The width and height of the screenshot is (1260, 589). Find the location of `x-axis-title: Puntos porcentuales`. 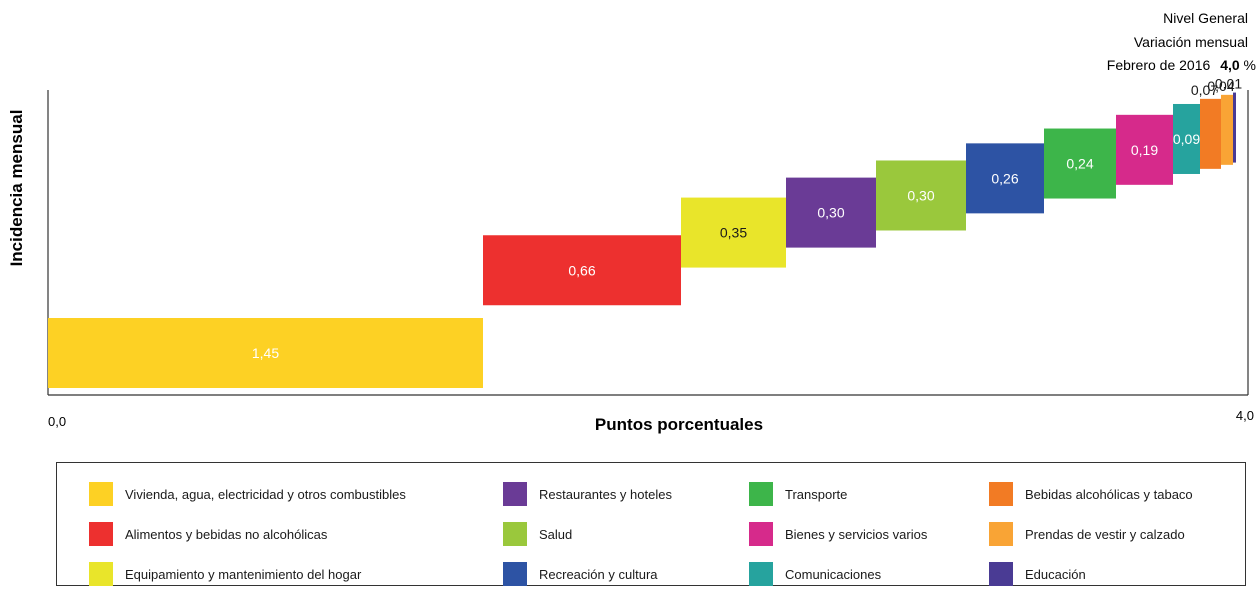

x-axis-title: Puntos porcentuales is located at coordinates (679, 424).